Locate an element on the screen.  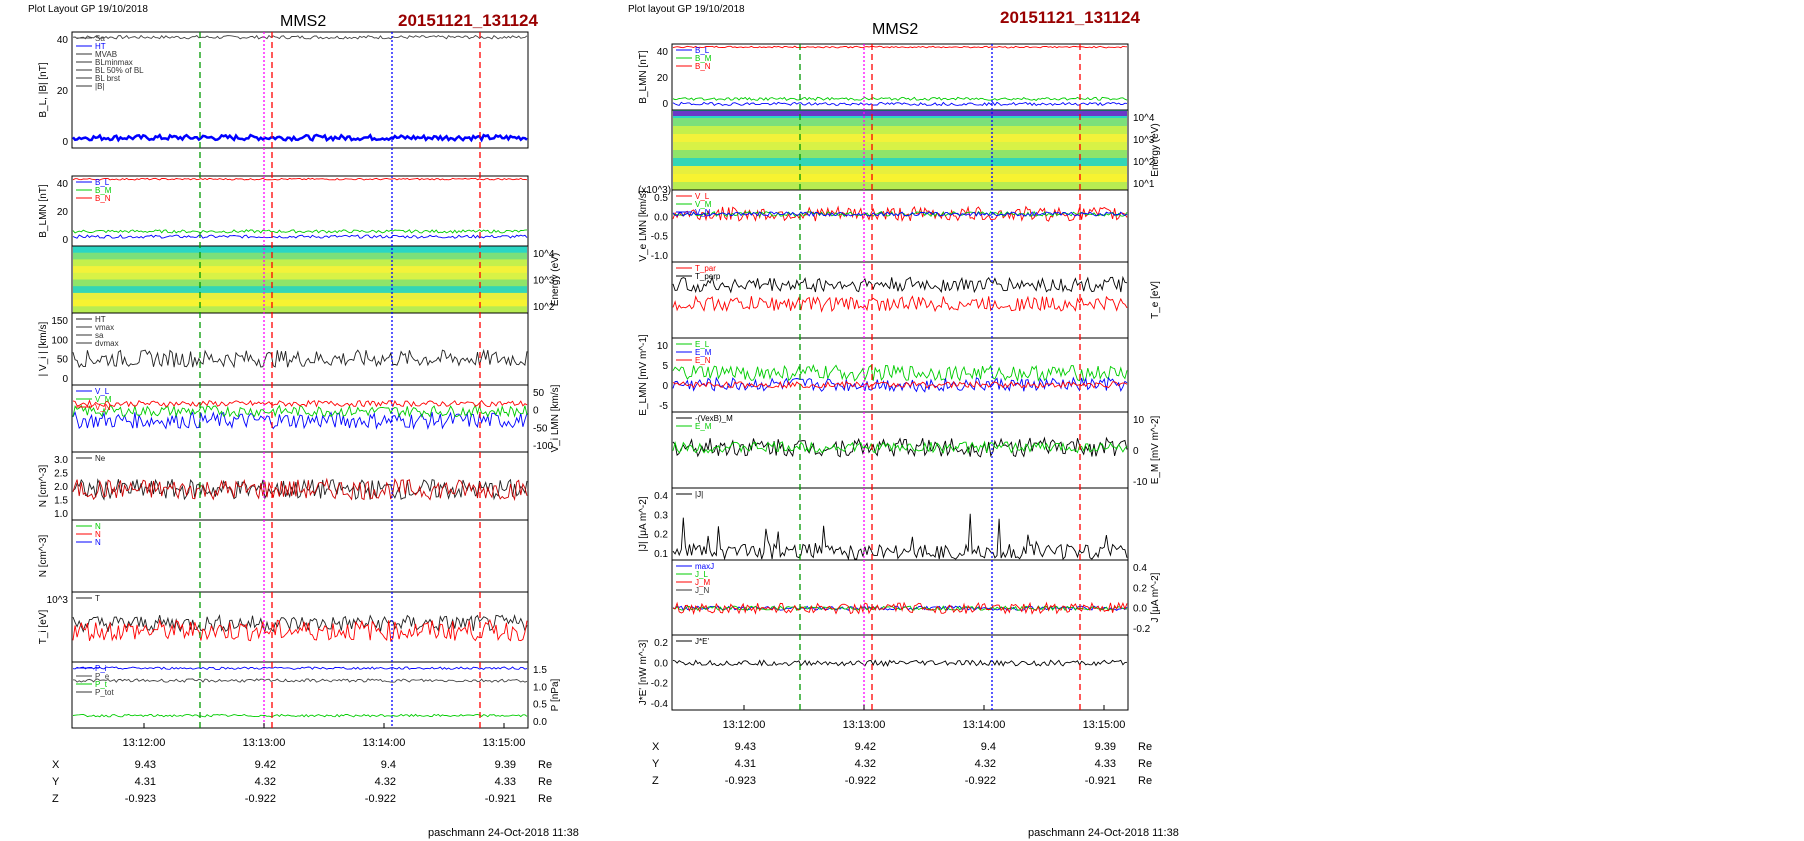
left-spacecraft-title: MMS2 is located at coordinates (303, 21).